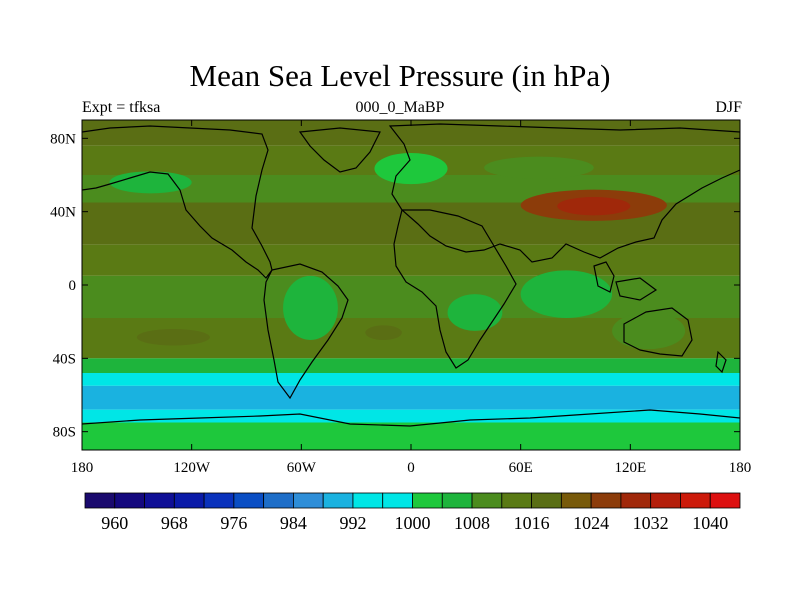 The width and height of the screenshot is (800, 600). What do you see at coordinates (532, 523) in the screenshot?
I see `colorbar-label-7: 1016` at bounding box center [532, 523].